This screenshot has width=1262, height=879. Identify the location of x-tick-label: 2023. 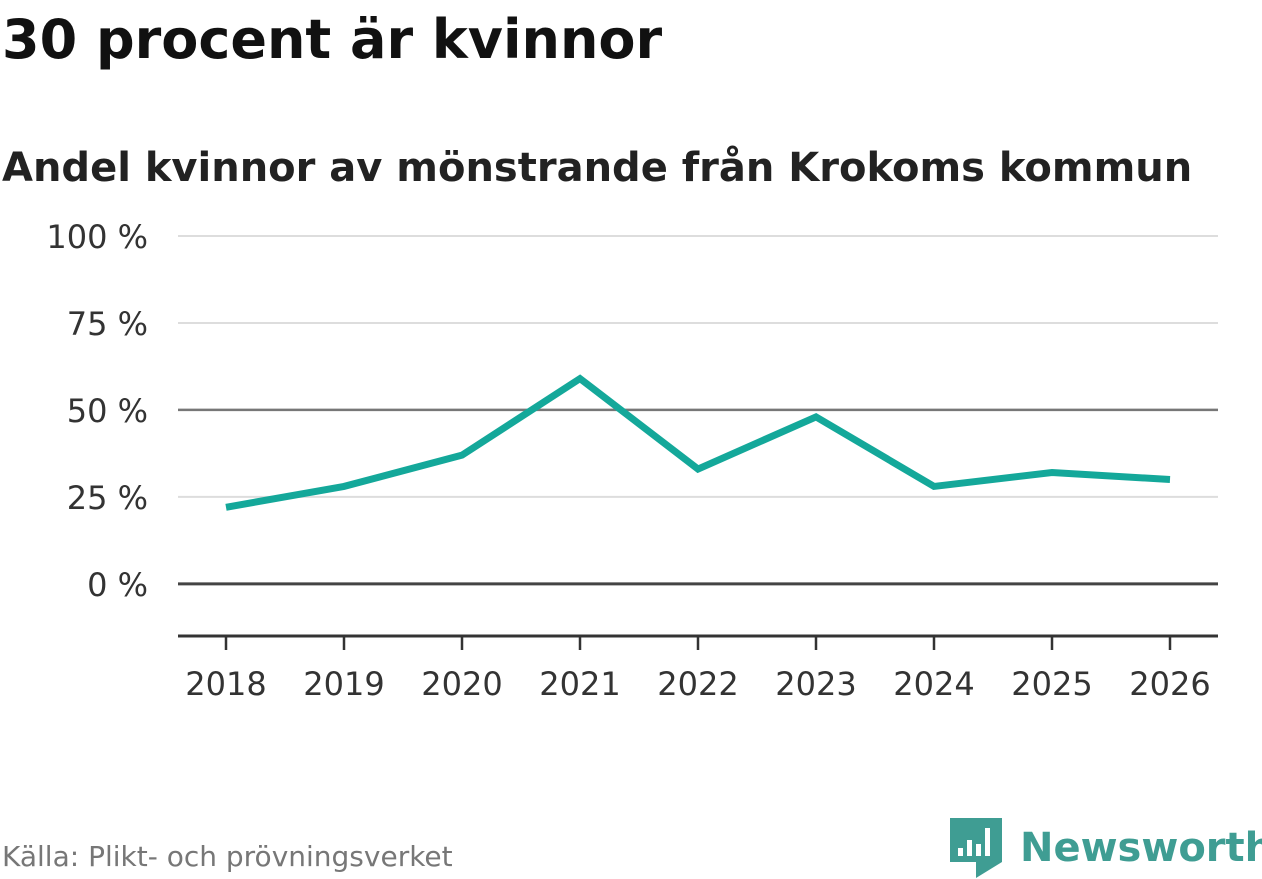
(815, 684).